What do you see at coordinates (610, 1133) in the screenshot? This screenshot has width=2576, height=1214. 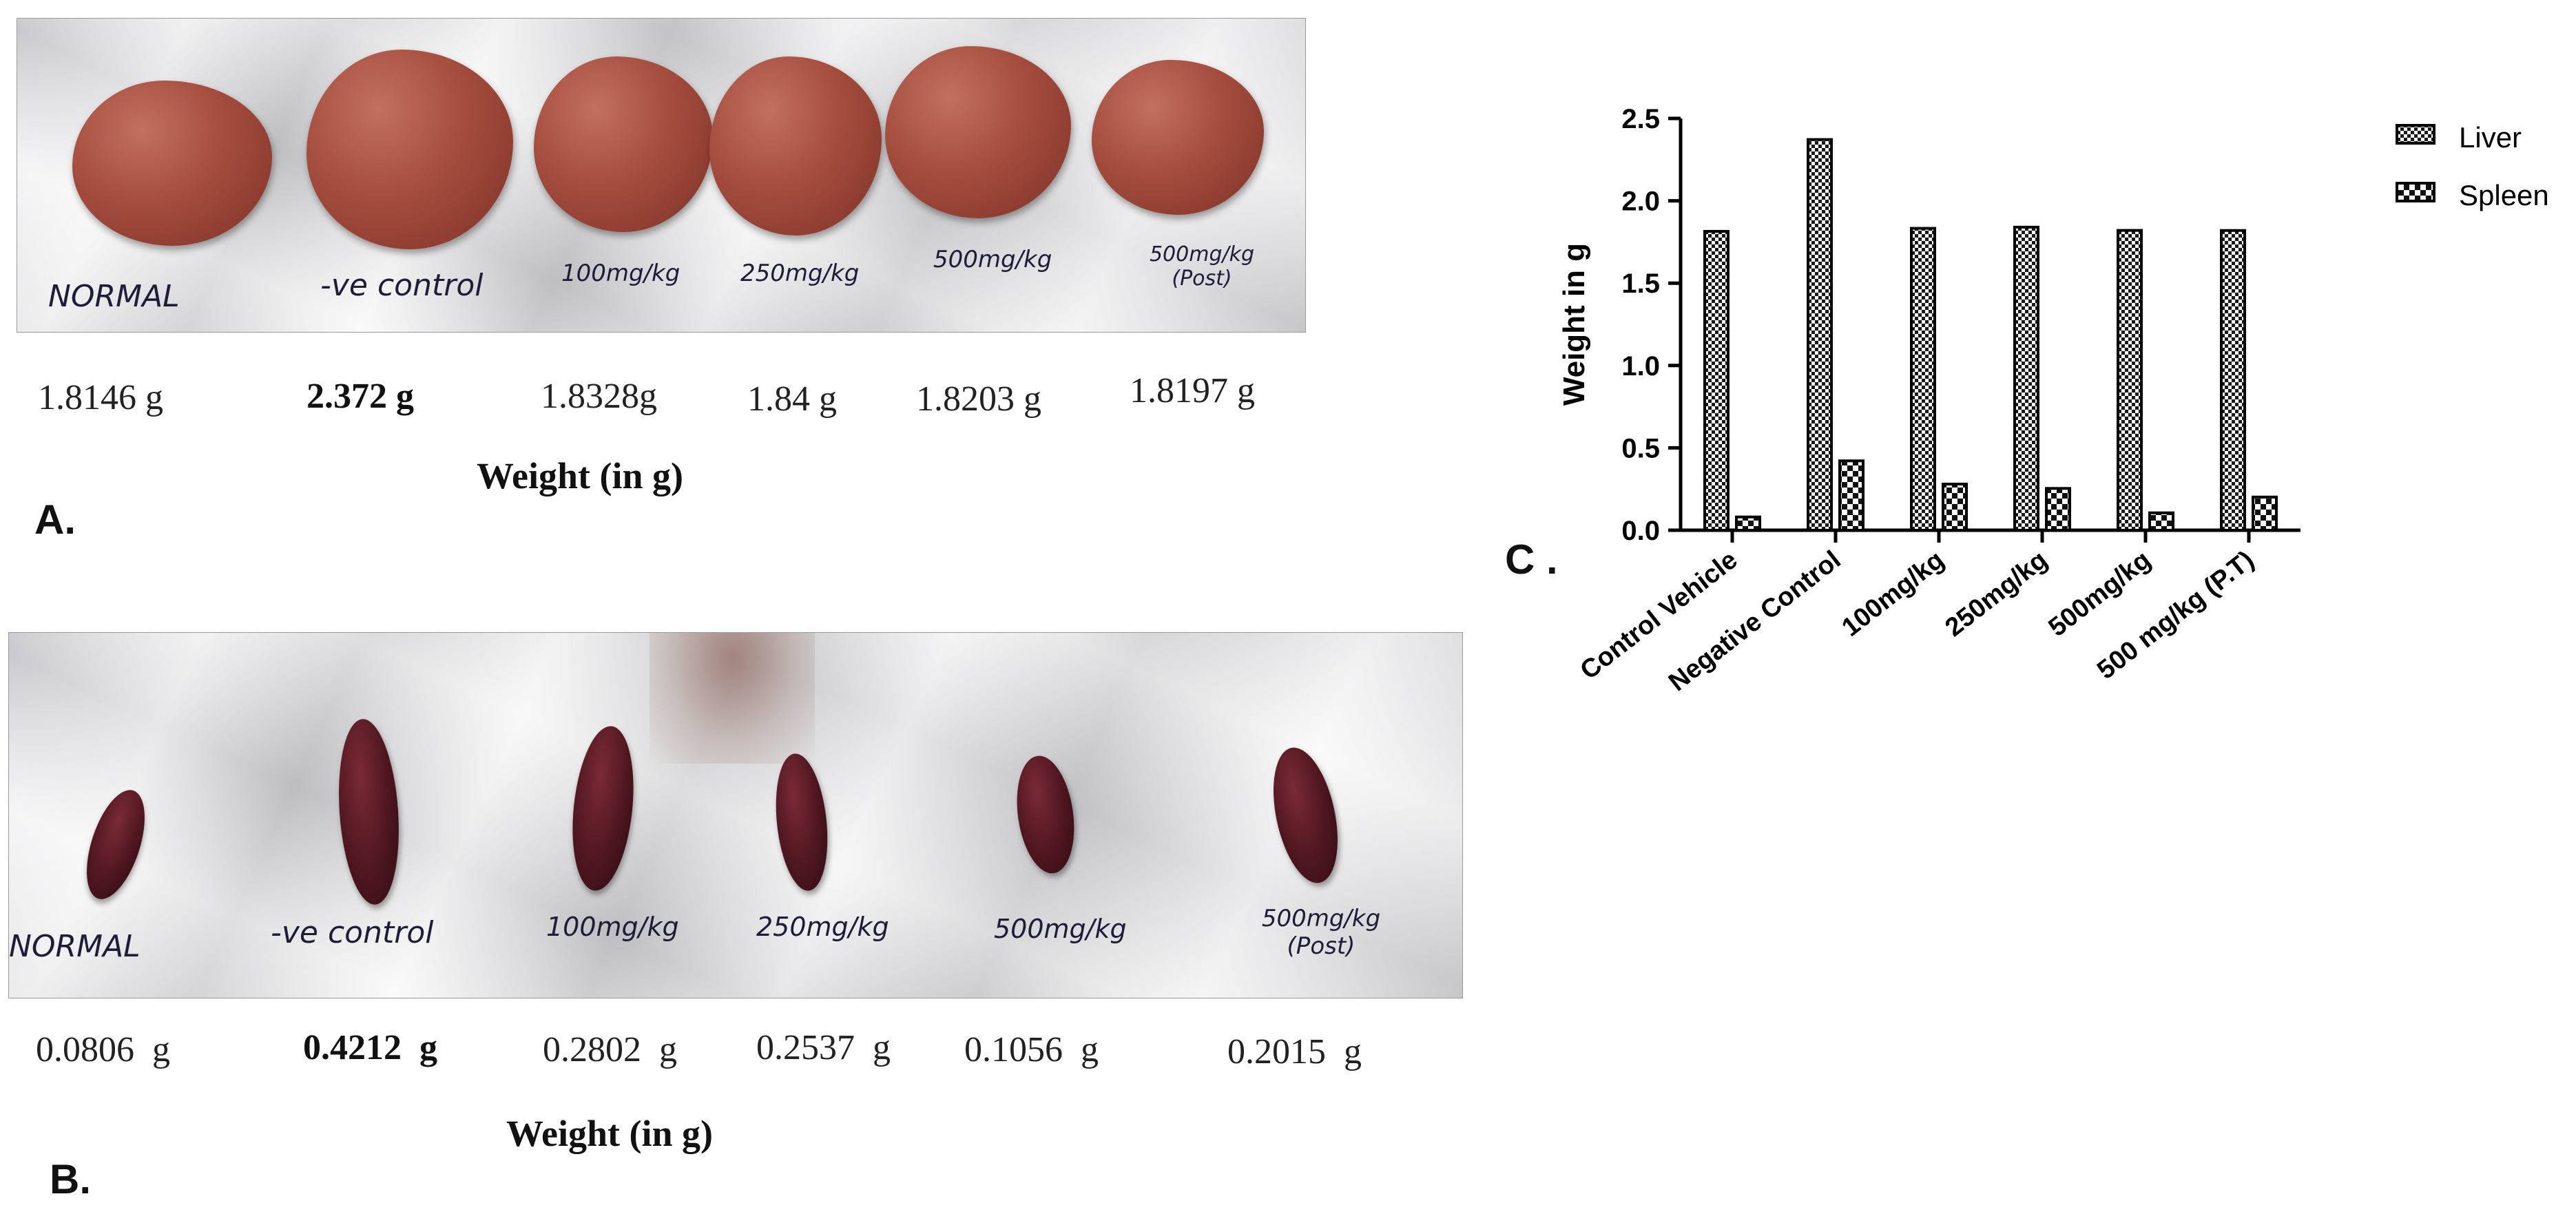 I see `spleen-weight-caption: Weight (in g)` at bounding box center [610, 1133].